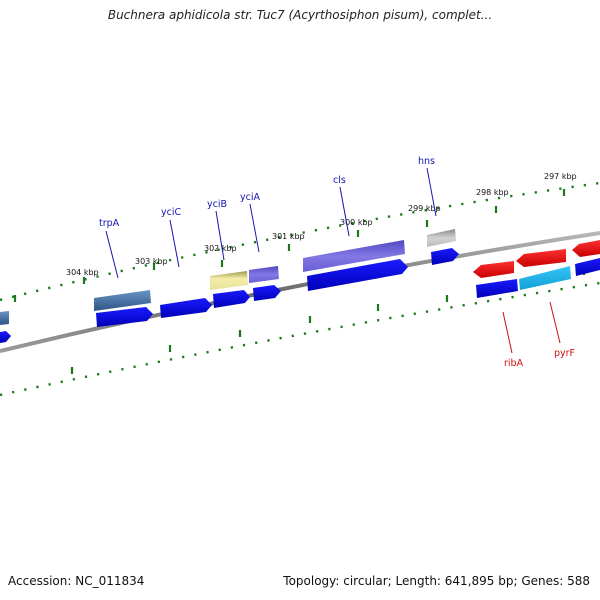 This screenshot has width=600, height=600. I want to click on cds-arrow-reverse-b, so click(541, 258).